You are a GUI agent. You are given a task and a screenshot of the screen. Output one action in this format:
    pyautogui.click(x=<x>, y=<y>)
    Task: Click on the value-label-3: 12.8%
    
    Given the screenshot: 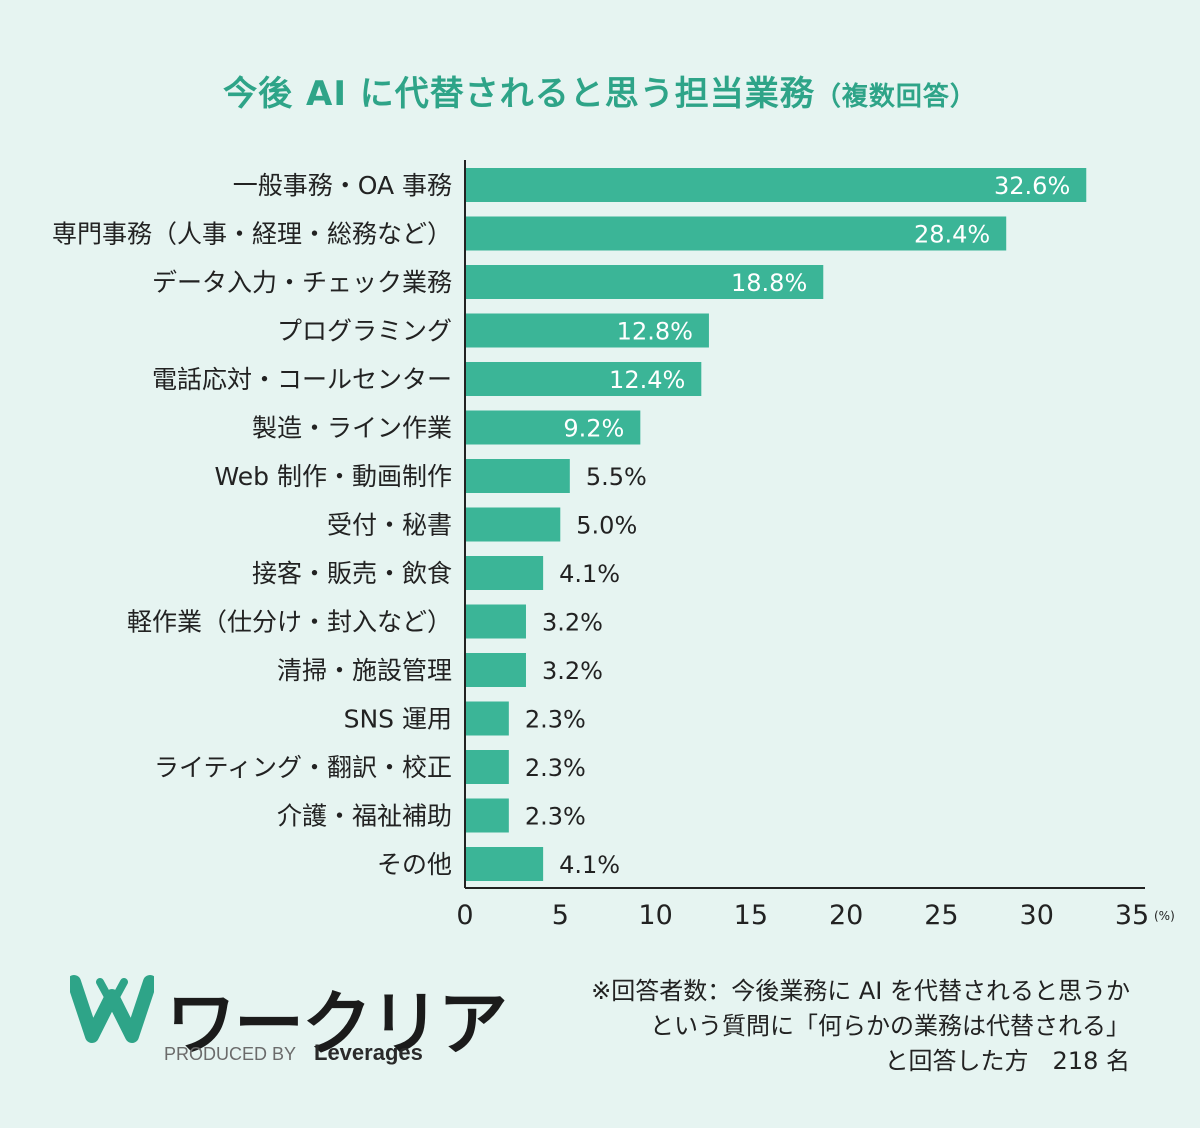 What is the action you would take?
    pyautogui.click(x=655, y=332)
    